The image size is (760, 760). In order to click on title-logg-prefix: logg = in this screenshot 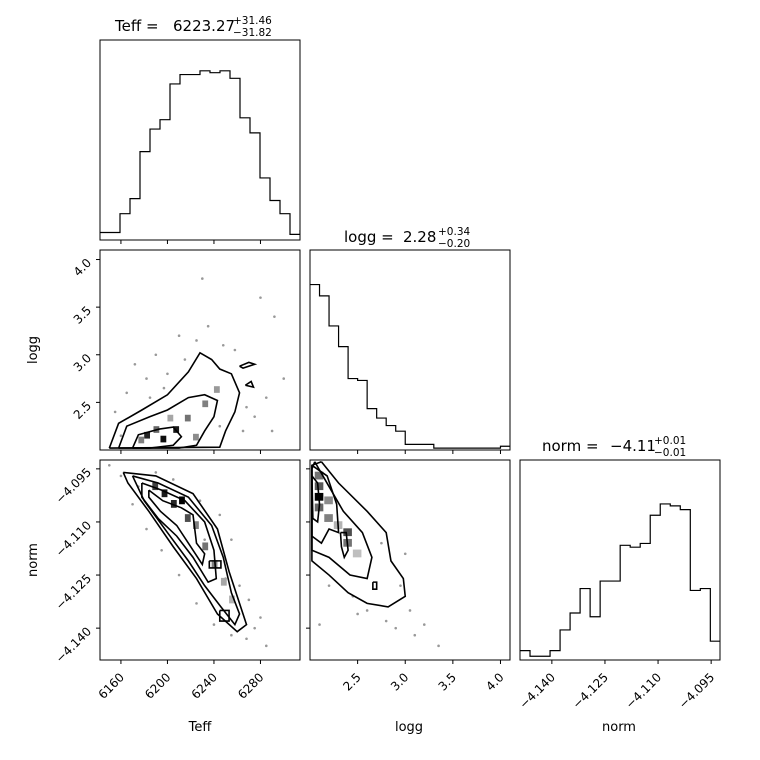, I will do `click(369, 237)`.